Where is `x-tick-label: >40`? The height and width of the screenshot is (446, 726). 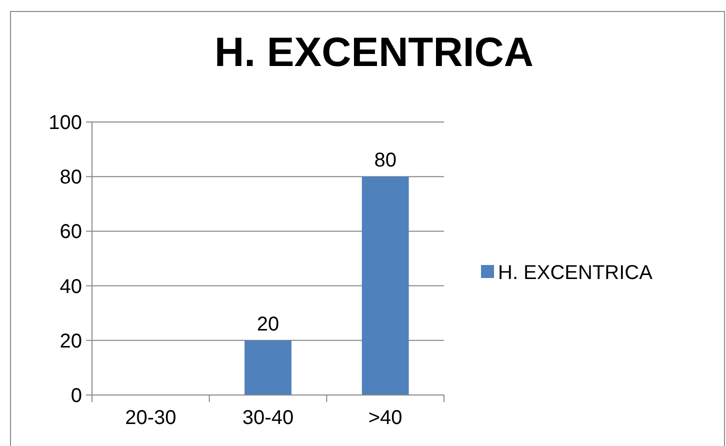
x-tick-label: >40 is located at coordinates (385, 418).